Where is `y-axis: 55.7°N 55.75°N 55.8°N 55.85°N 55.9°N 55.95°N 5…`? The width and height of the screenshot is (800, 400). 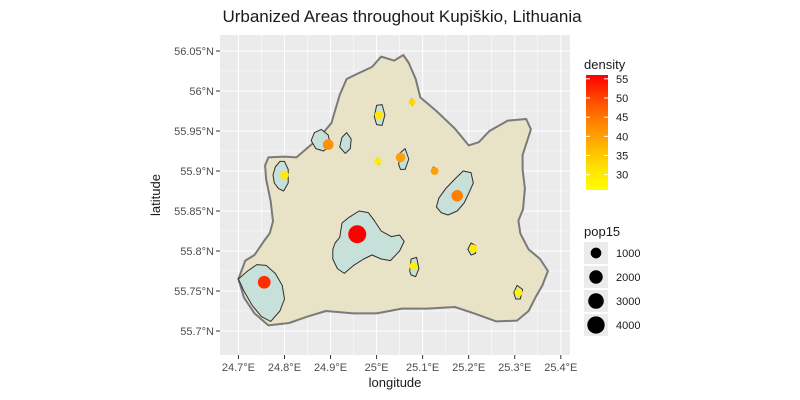 y-axis: 55.7°N 55.75°N 55.8°N 55.85°N 55.9°N 55.95°N 5… is located at coordinates (197, 192).